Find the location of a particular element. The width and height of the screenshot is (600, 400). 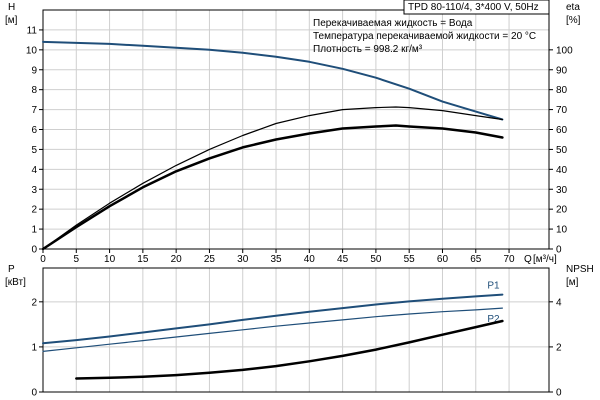

y-right-label: NPSH is located at coordinates (580, 269).